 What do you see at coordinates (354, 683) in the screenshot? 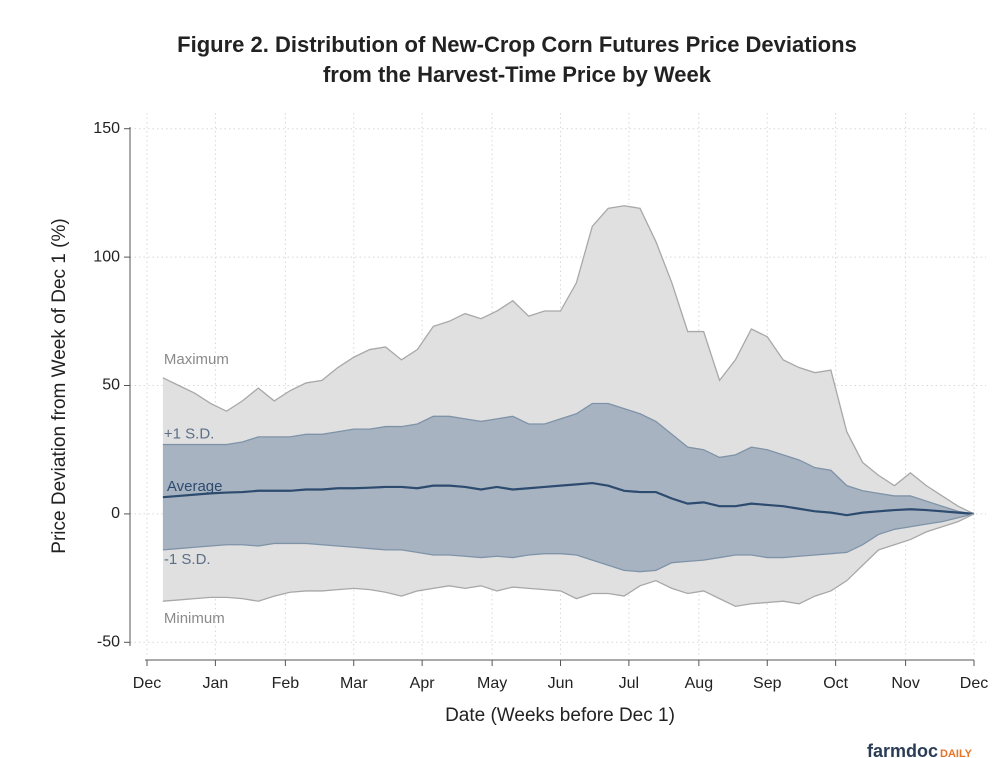
I see `x-tick-label: Mar` at bounding box center [354, 683].